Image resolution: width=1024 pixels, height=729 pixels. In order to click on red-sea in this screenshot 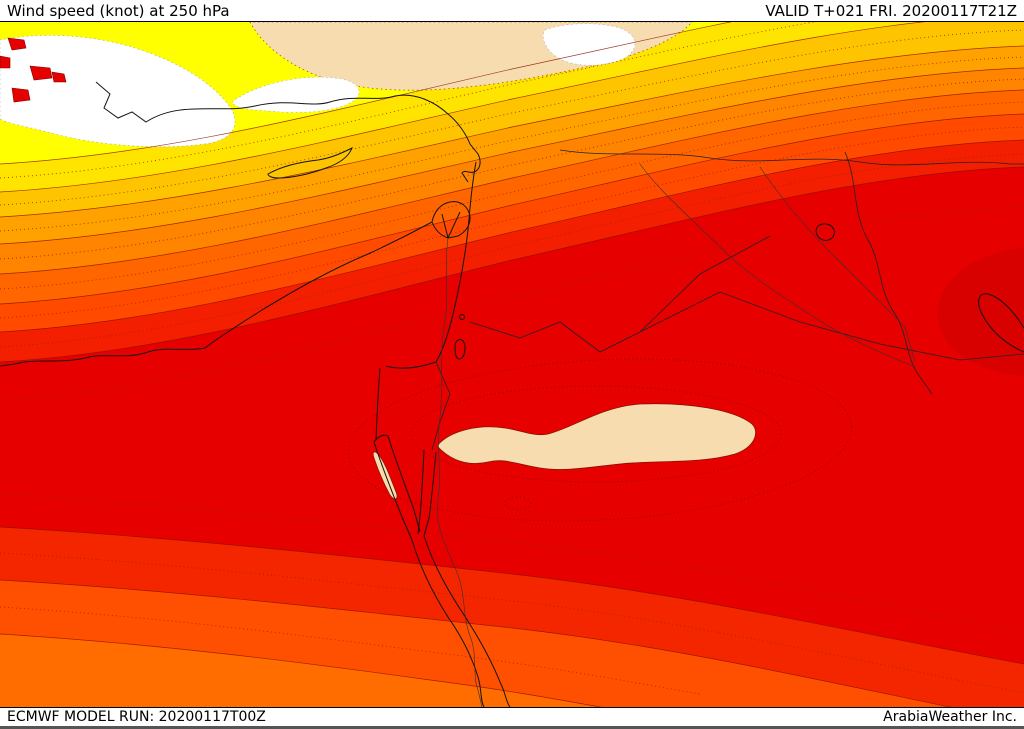, I will do `click(461, 621)`.